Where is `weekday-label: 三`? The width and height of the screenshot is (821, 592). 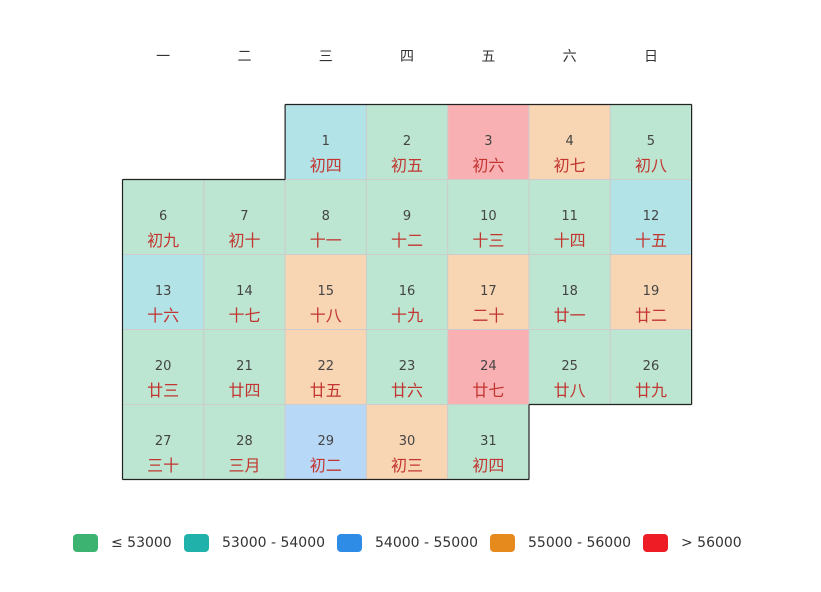 weekday-label: 三 is located at coordinates (326, 57).